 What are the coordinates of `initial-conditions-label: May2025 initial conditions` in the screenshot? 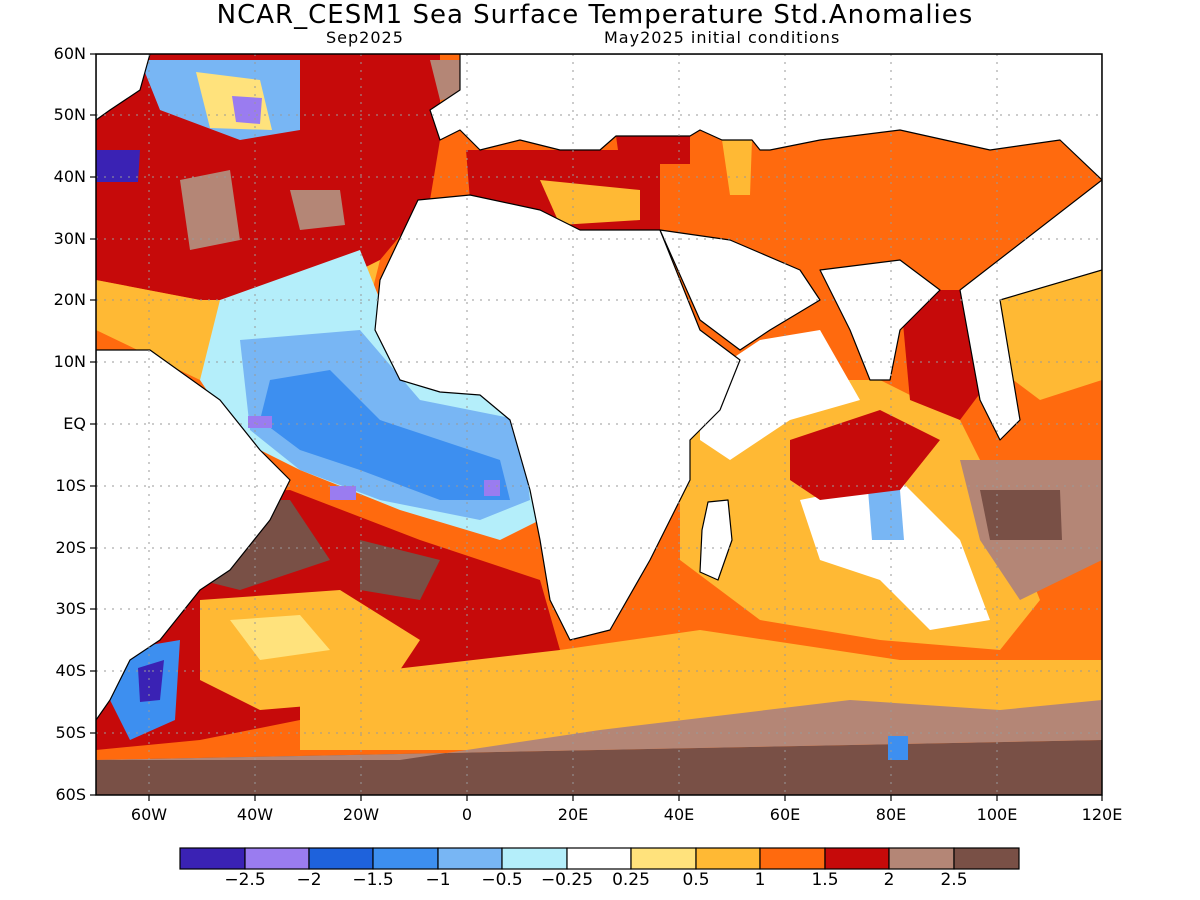 It's located at (722, 37).